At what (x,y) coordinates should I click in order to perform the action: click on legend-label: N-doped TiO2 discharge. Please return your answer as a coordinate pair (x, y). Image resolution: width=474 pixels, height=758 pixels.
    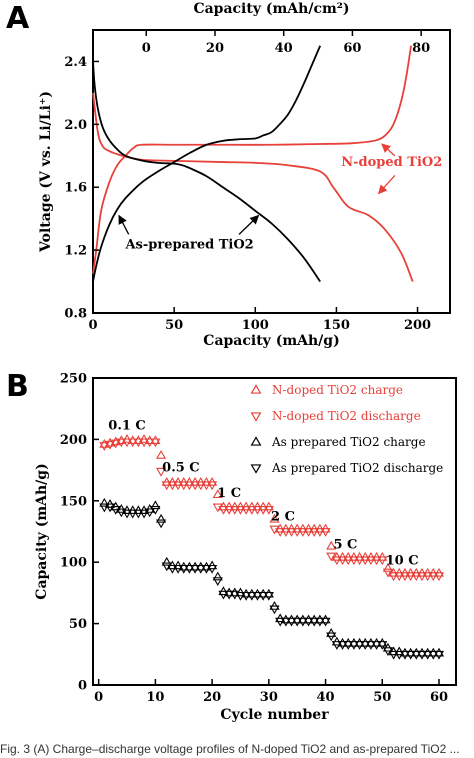
    Looking at the image, I should click on (346, 416).